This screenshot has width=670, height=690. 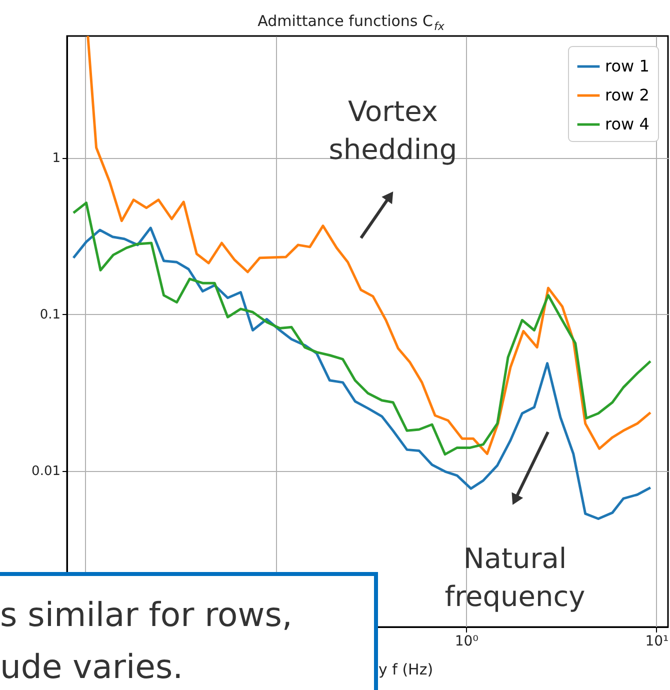 I want to click on y-tick-label: 1, so click(x=56, y=158).